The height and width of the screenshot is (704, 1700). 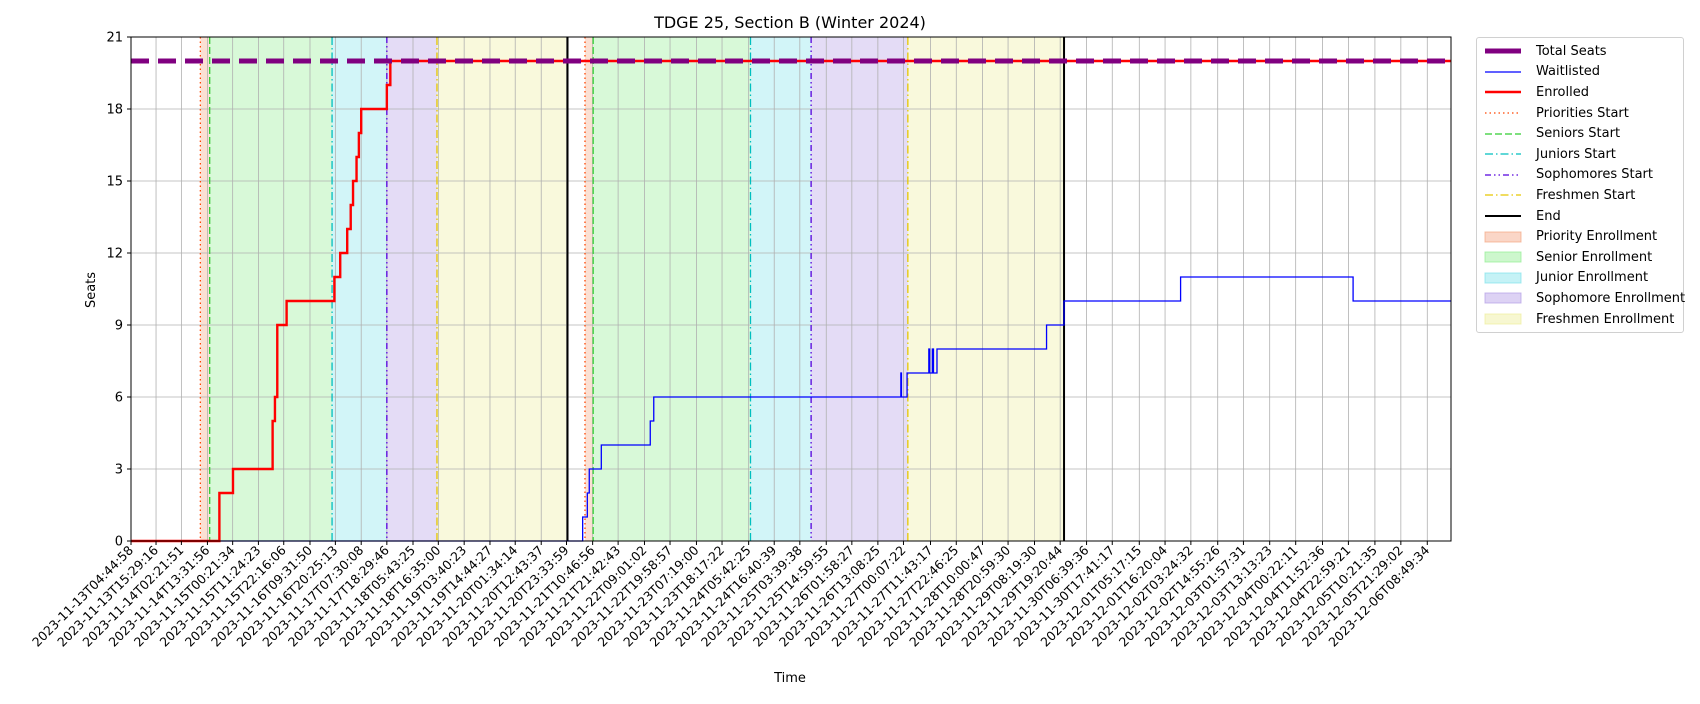 What do you see at coordinates (119, 542) in the screenshot?
I see `y-tick-label: 0` at bounding box center [119, 542].